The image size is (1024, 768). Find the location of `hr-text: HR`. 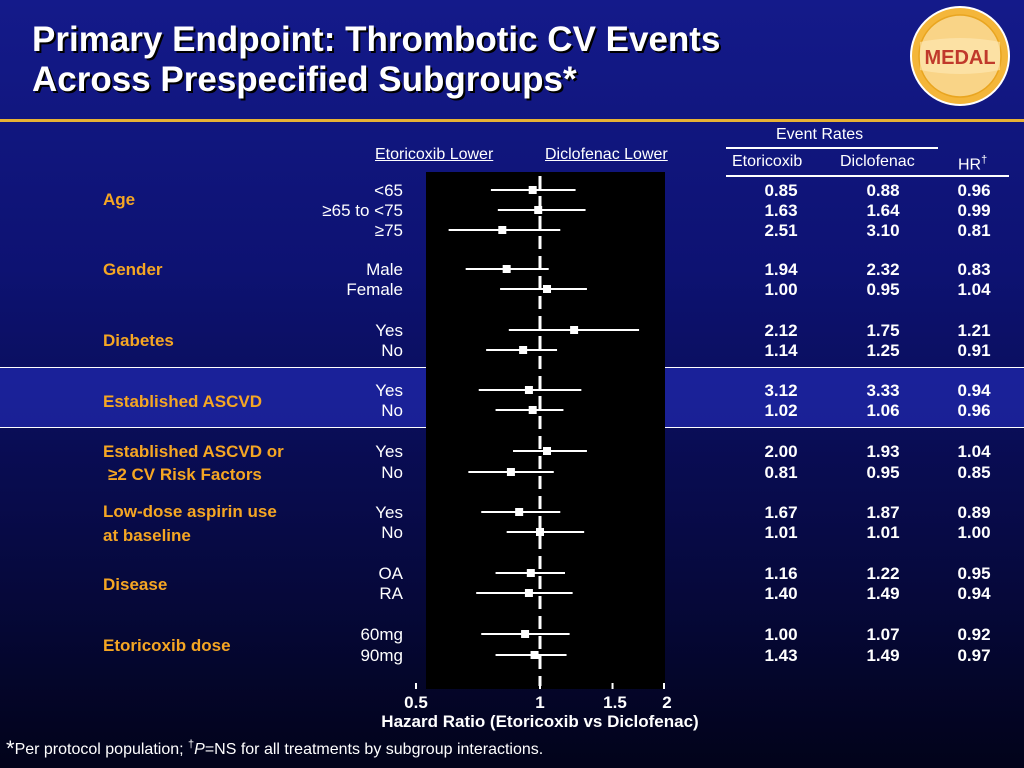

hr-text: HR is located at coordinates (970, 165).